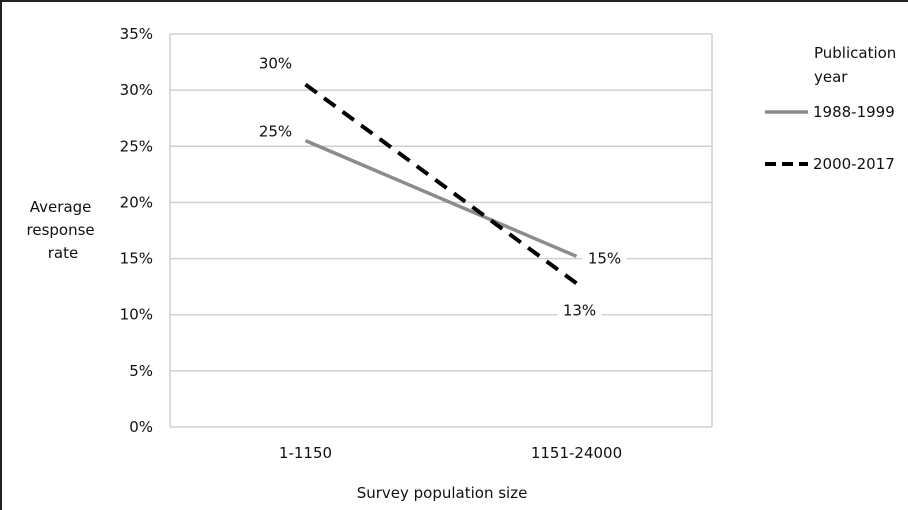 The height and width of the screenshot is (510, 908). What do you see at coordinates (136, 34) in the screenshot?
I see `y-tick-label: 35%` at bounding box center [136, 34].